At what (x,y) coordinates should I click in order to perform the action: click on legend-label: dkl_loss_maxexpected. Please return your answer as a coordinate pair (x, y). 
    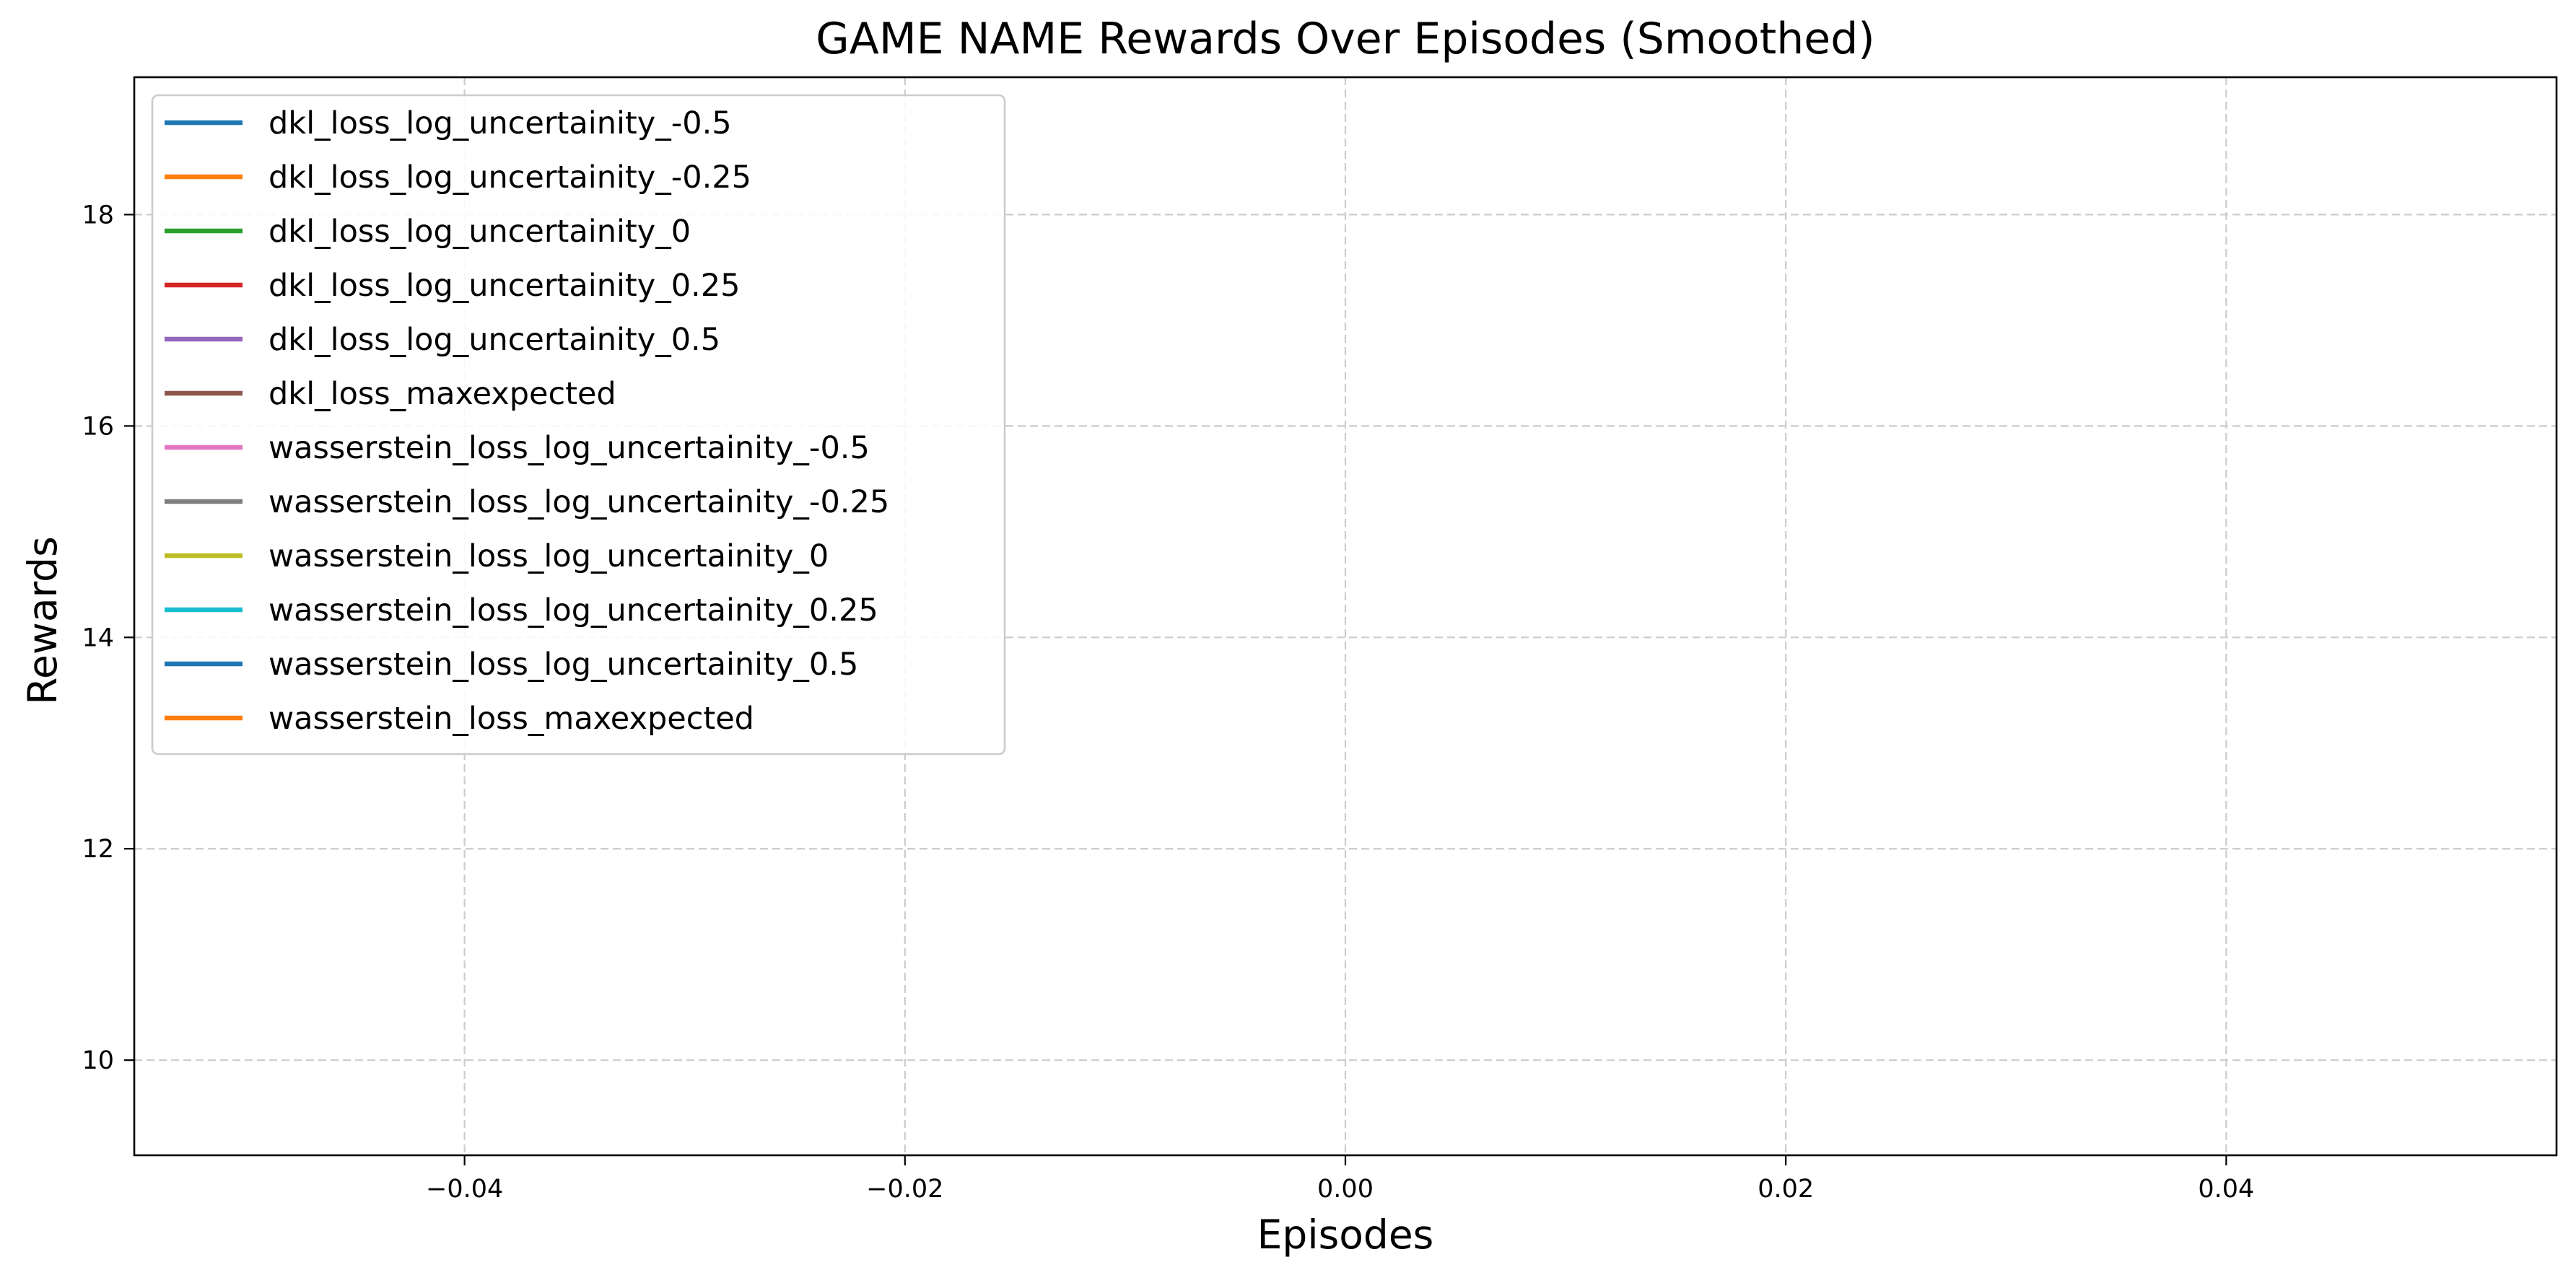
    Looking at the image, I should click on (442, 394).